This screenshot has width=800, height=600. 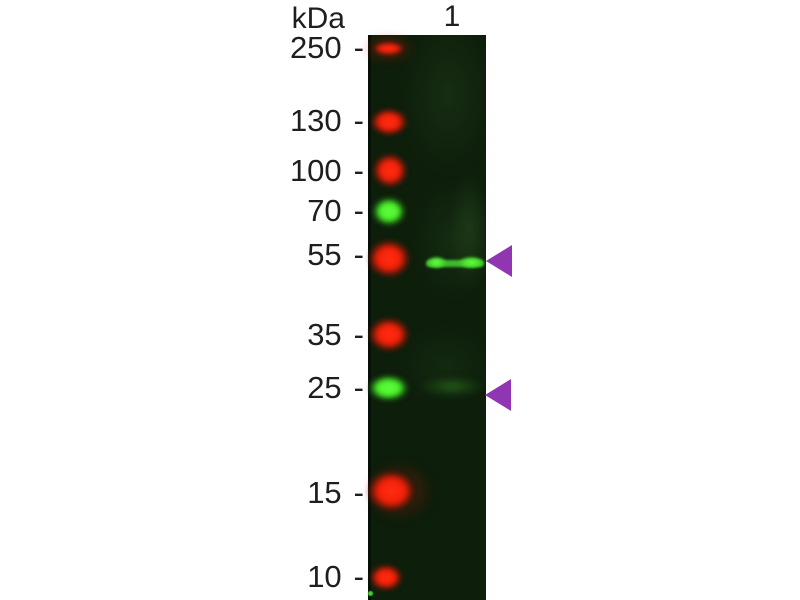 What do you see at coordinates (324, 334) in the screenshot?
I see `marker-value: 35` at bounding box center [324, 334].